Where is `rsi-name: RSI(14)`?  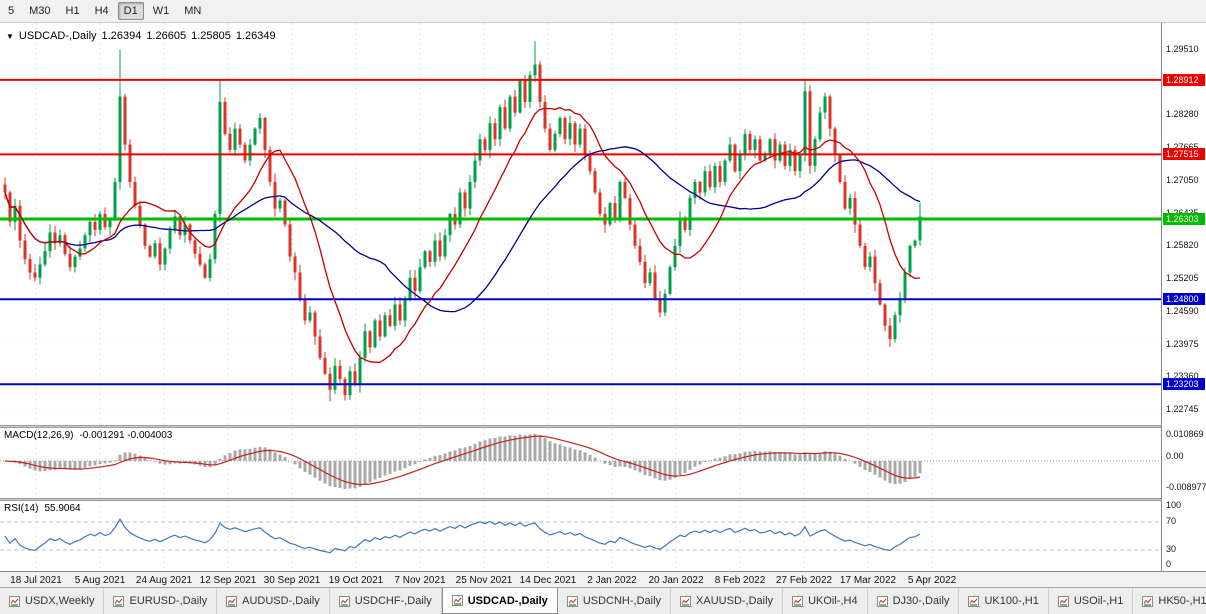
rsi-name: RSI(14) is located at coordinates (21, 508).